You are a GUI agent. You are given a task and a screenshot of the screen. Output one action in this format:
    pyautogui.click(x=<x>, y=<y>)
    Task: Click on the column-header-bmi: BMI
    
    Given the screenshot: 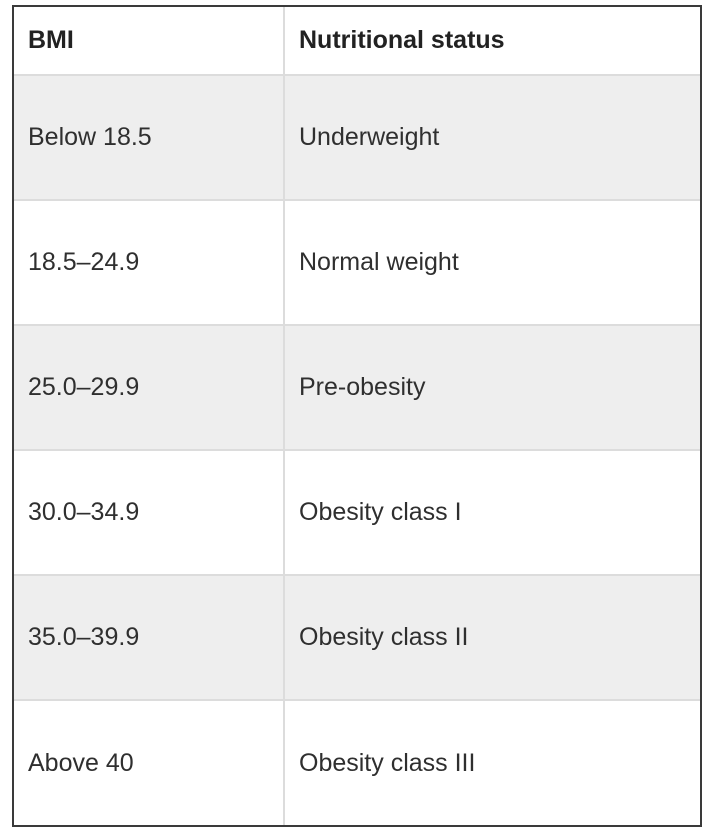 What is the action you would take?
    pyautogui.click(x=51, y=40)
    